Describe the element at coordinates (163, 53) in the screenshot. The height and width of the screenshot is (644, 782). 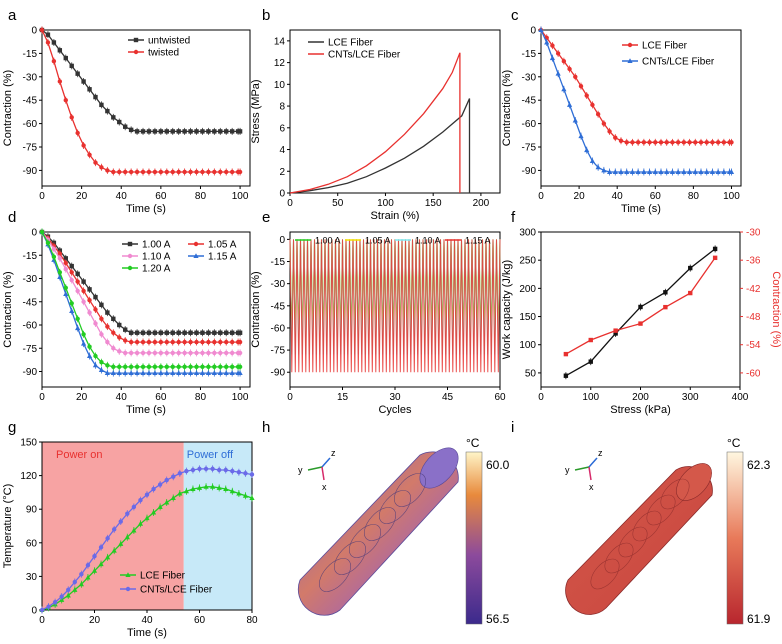
I see `legend-label: twisted` at that location.